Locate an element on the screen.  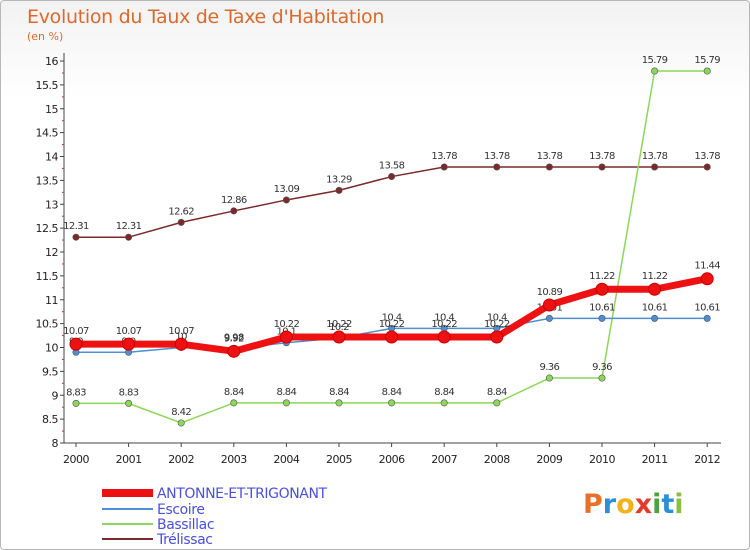
y-tick-label: 13 is located at coordinates (51, 204).